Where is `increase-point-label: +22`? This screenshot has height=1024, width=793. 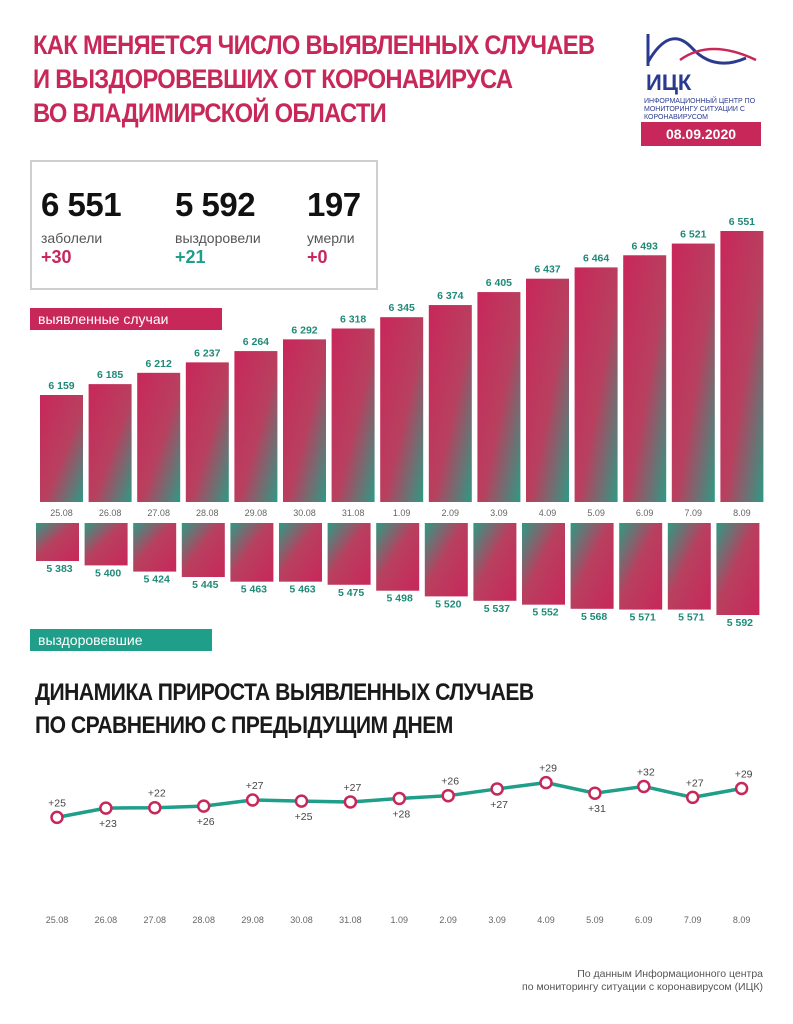
increase-point-label: +22 is located at coordinates (157, 794).